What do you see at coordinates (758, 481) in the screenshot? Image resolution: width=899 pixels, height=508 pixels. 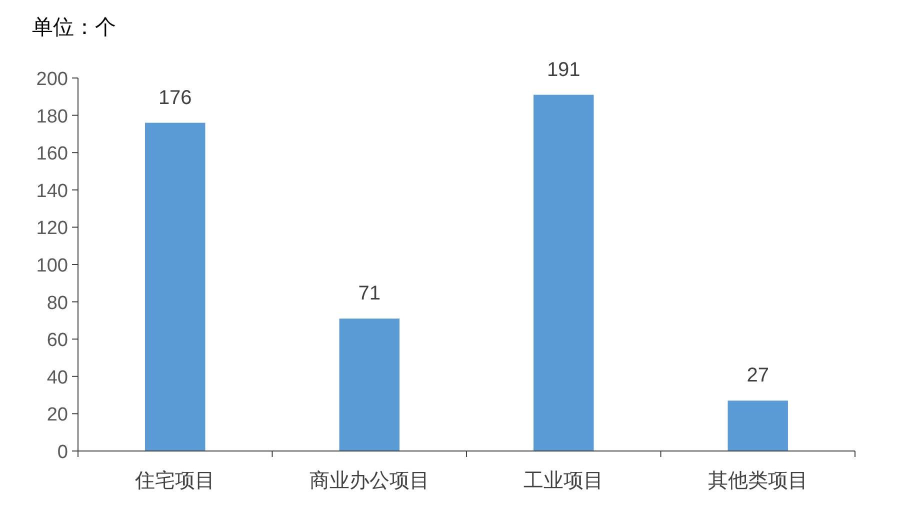 I see `x-tick-label: 其他类项目` at bounding box center [758, 481].